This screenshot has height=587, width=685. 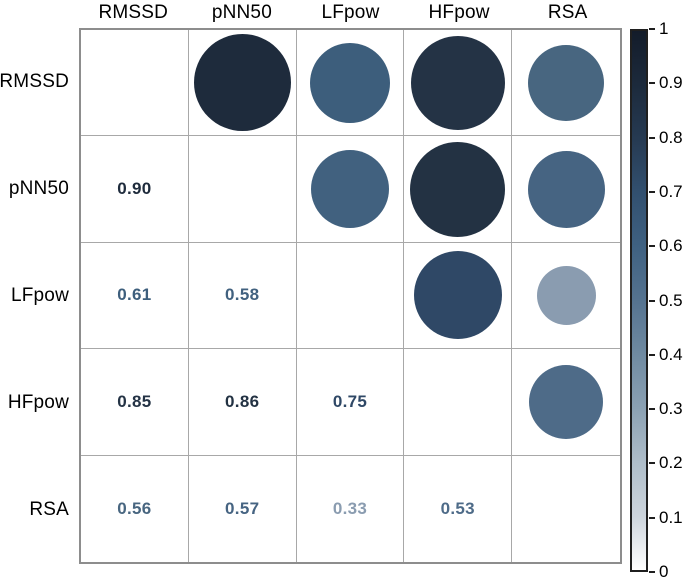 I want to click on correlation-value-pnn50-lfpow: 0.58, so click(x=242, y=295).